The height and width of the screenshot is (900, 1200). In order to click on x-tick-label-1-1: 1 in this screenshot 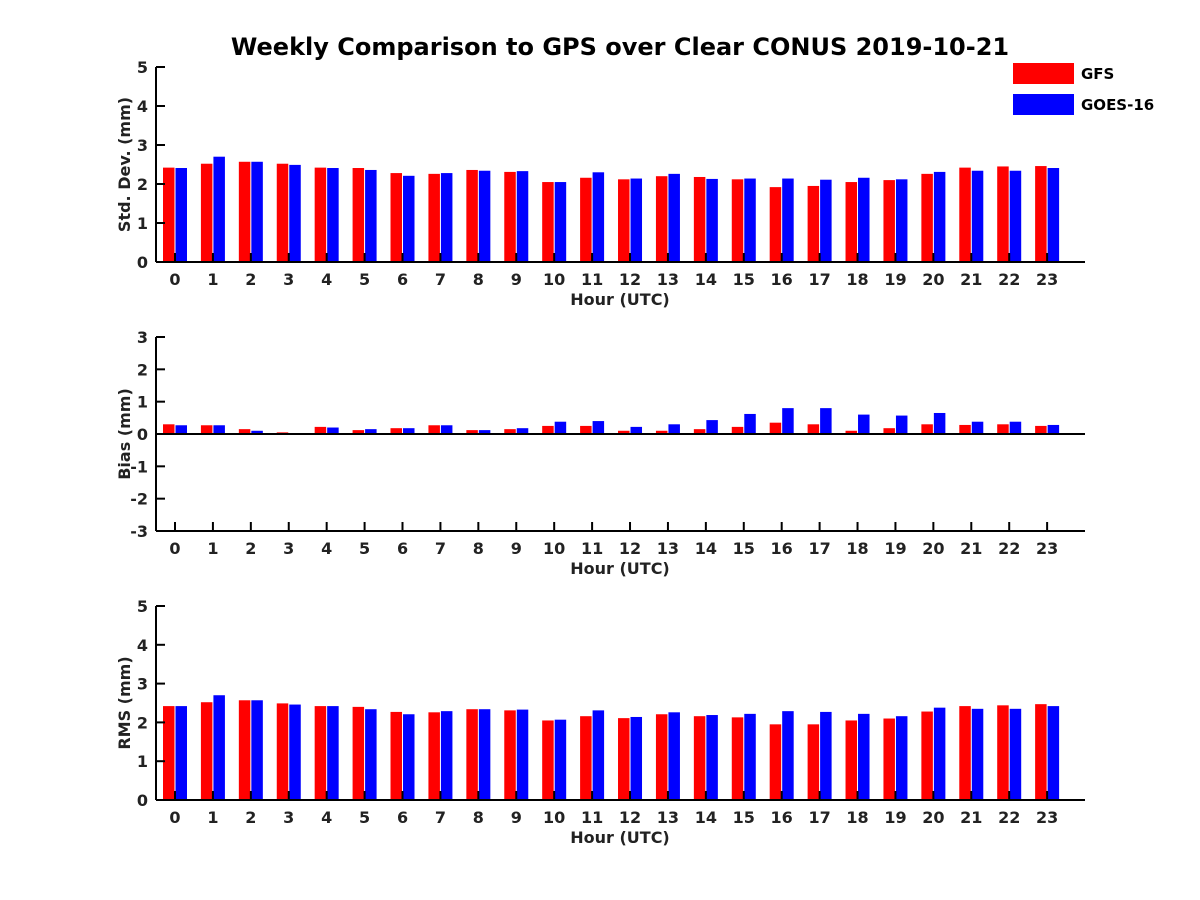, I will do `click(212, 548)`.